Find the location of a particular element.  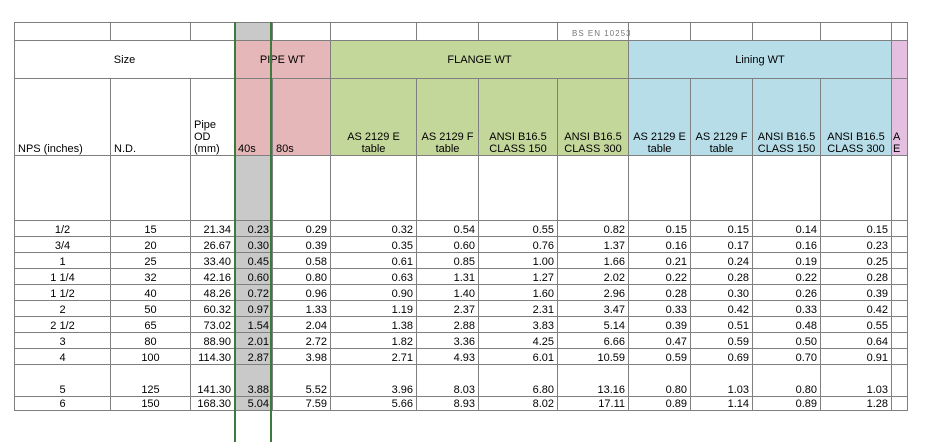

sch80-cell: 5.52 is located at coordinates (301, 380).